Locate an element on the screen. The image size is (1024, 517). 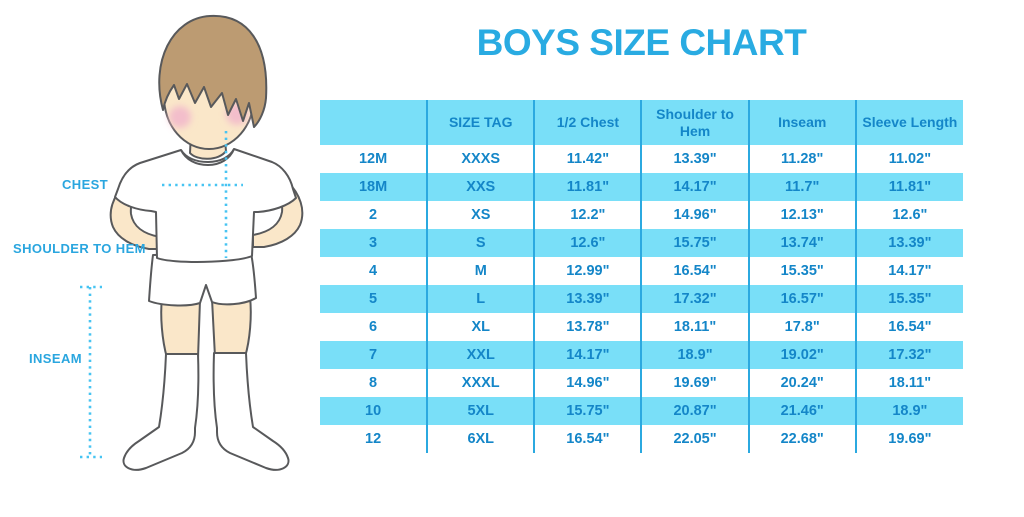
column-header-empty is located at coordinates (374, 122).